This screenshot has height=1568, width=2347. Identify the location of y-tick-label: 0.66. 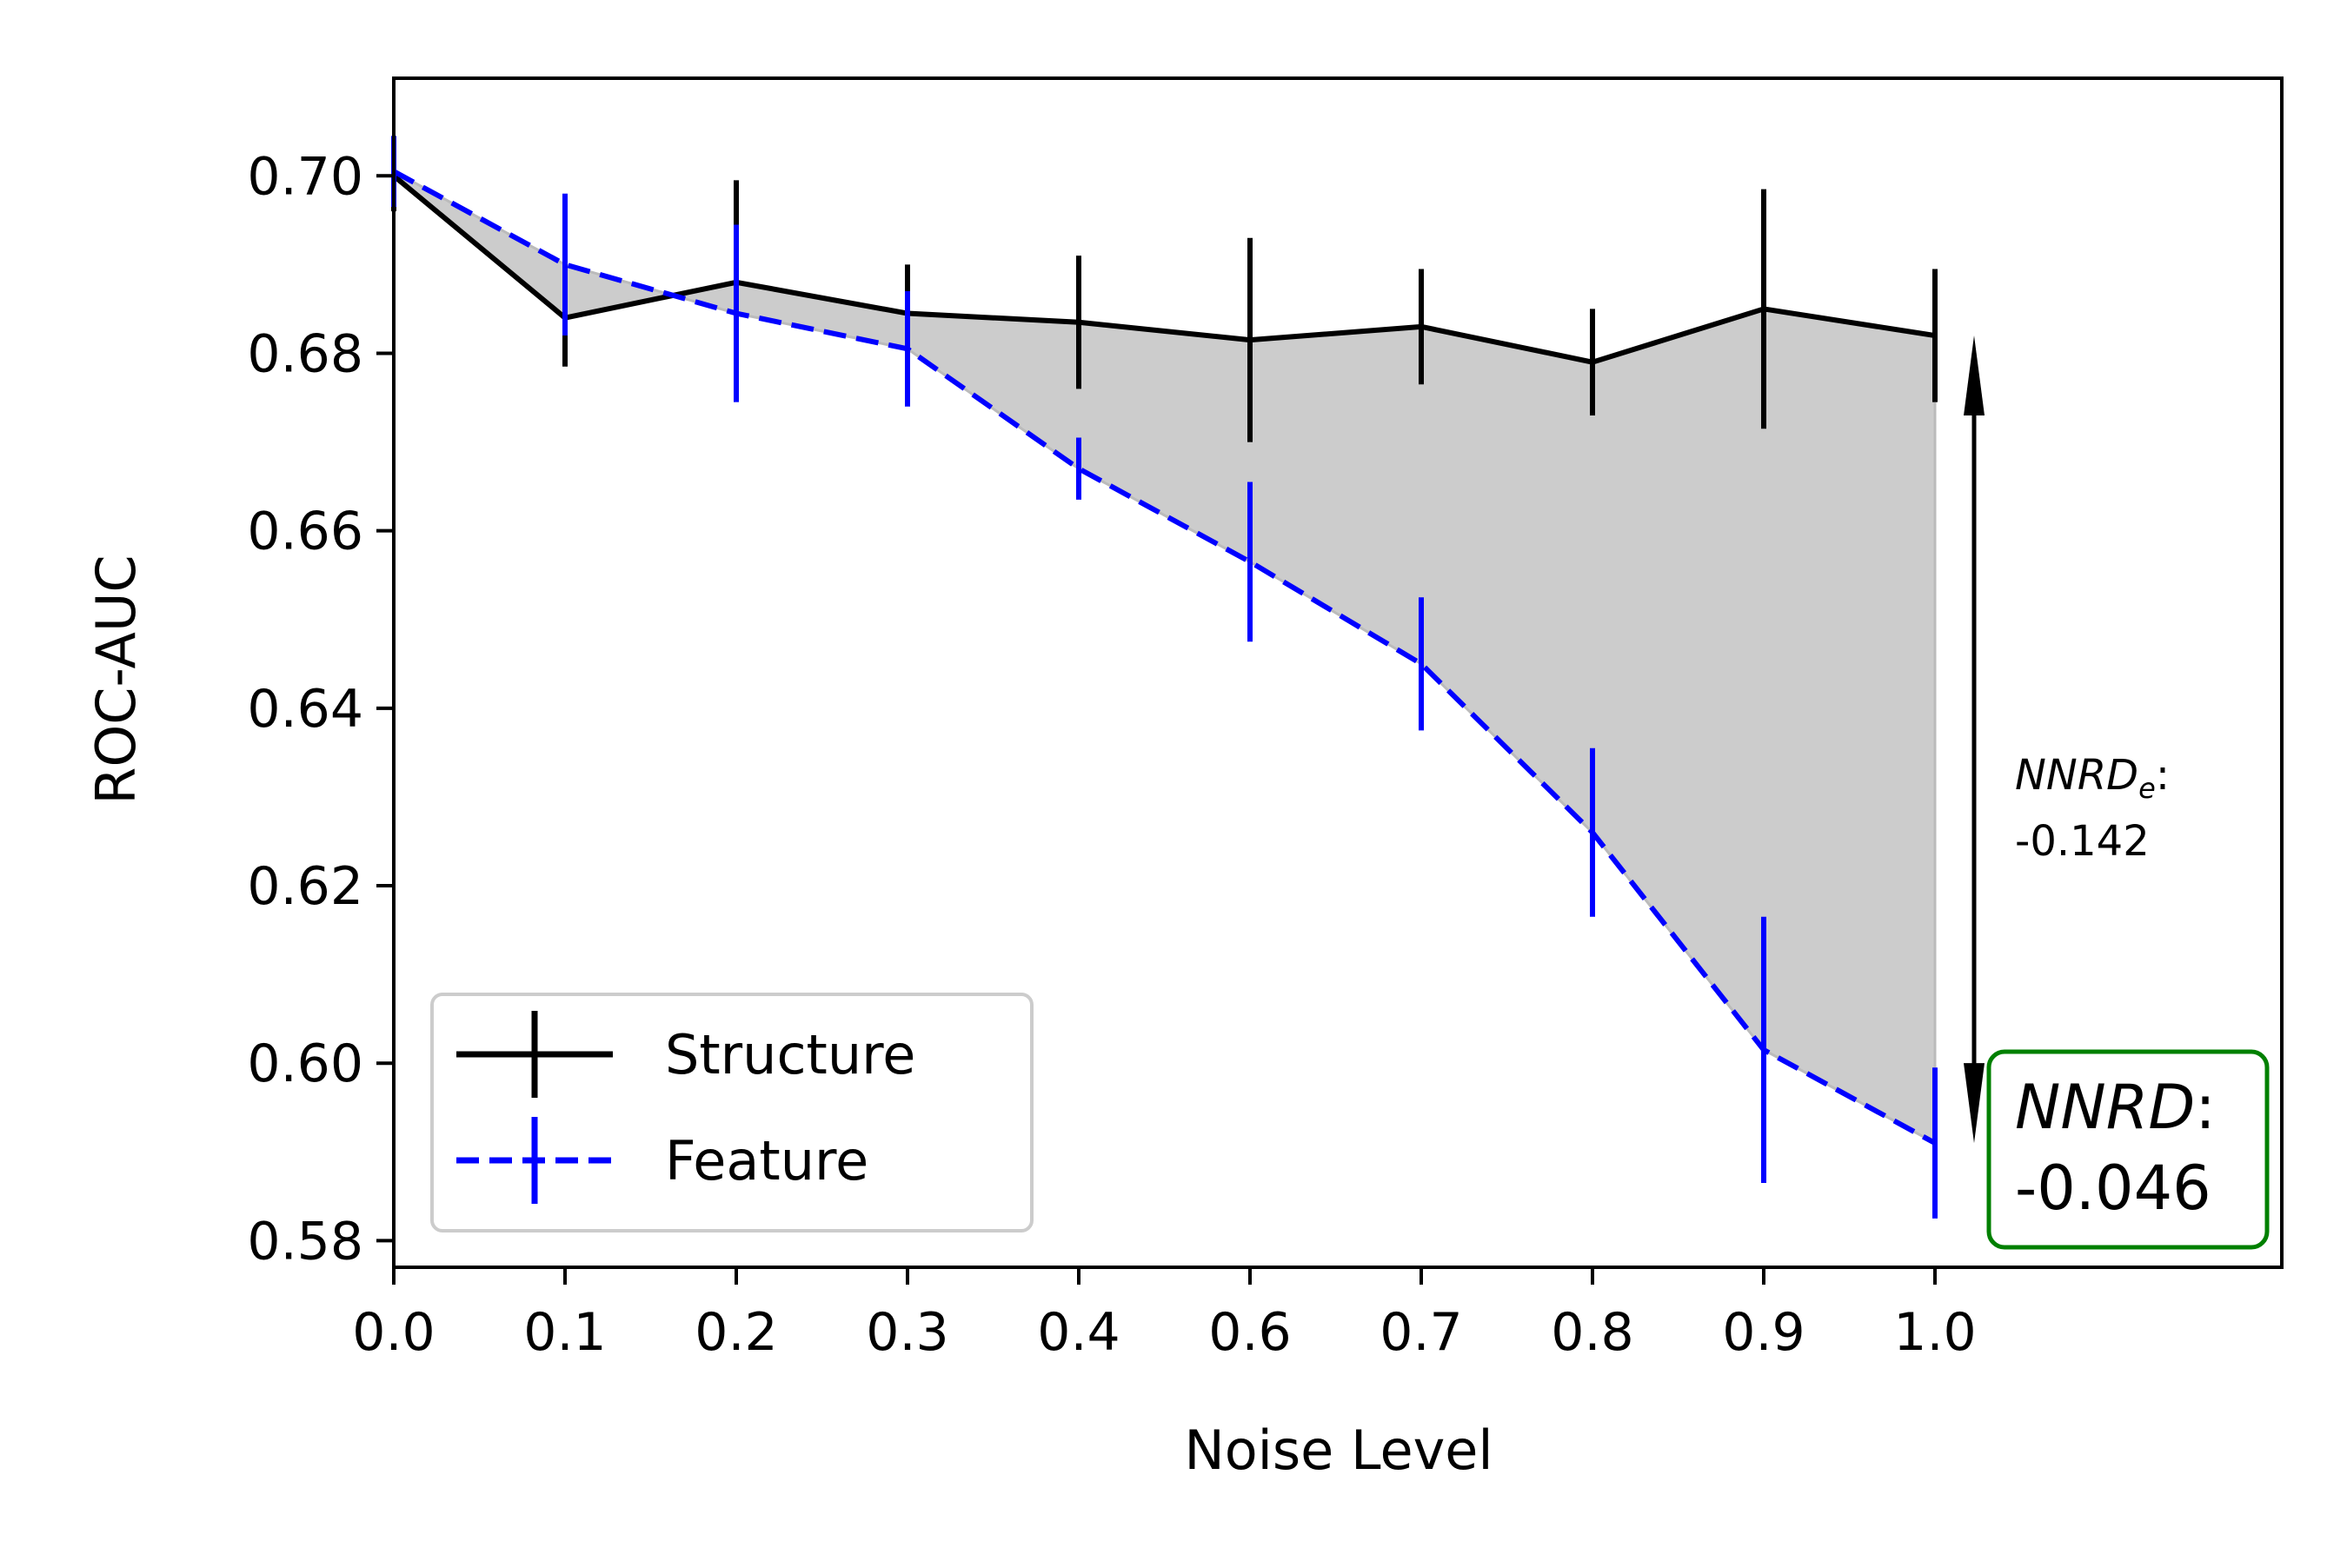
(305, 532).